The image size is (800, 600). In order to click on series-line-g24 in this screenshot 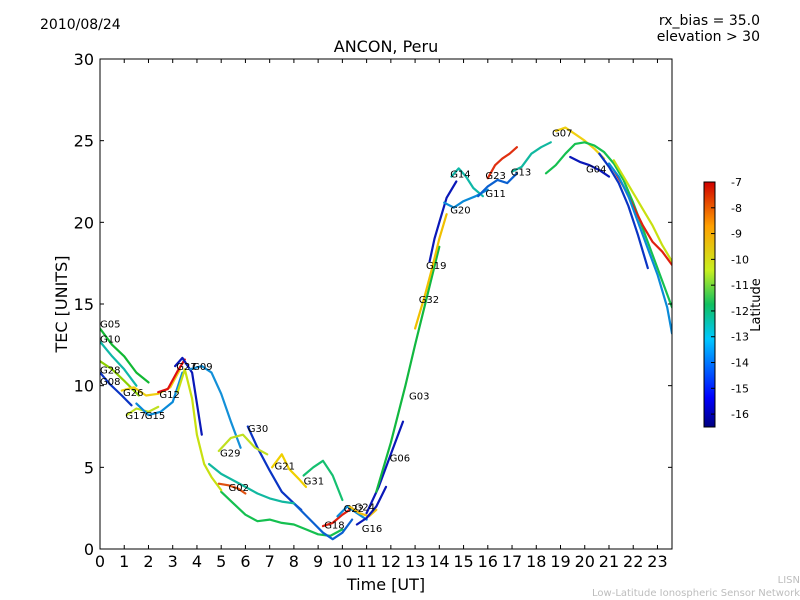, I will do `click(363, 511)`.